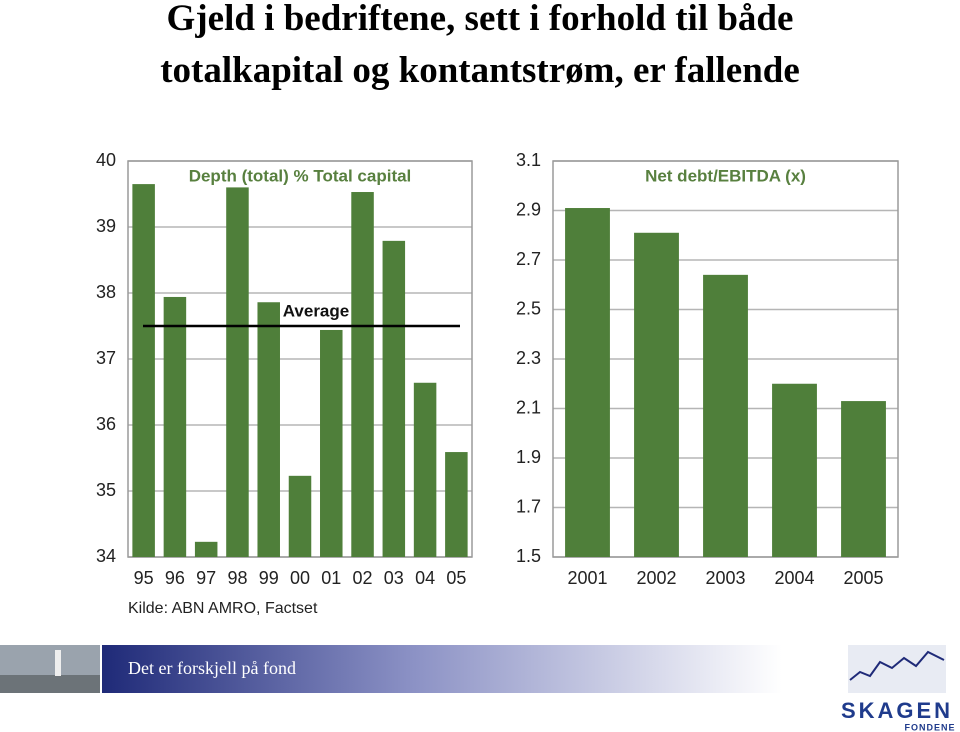 Image resolution: width=960 pixels, height=732 pixels. I want to click on y-tick-label: 38, so click(106, 292).